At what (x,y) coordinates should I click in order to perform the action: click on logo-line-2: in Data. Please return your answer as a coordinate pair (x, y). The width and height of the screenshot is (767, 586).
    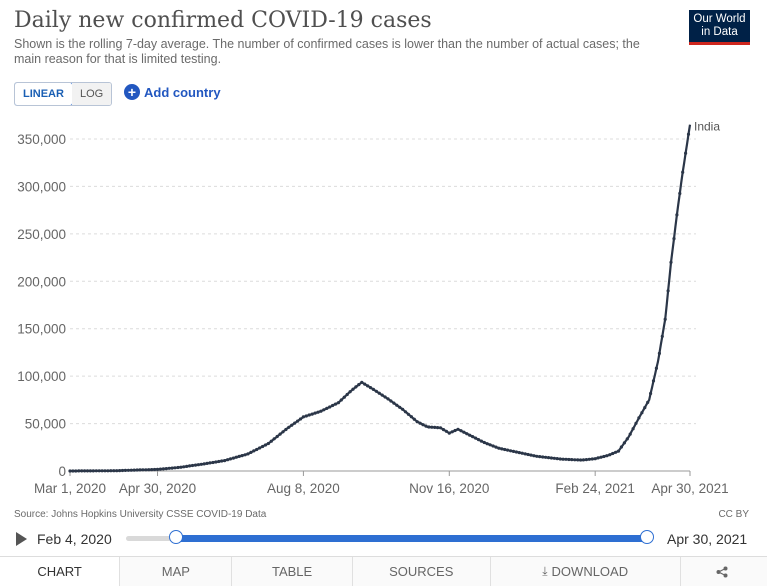
    Looking at the image, I should click on (719, 32).